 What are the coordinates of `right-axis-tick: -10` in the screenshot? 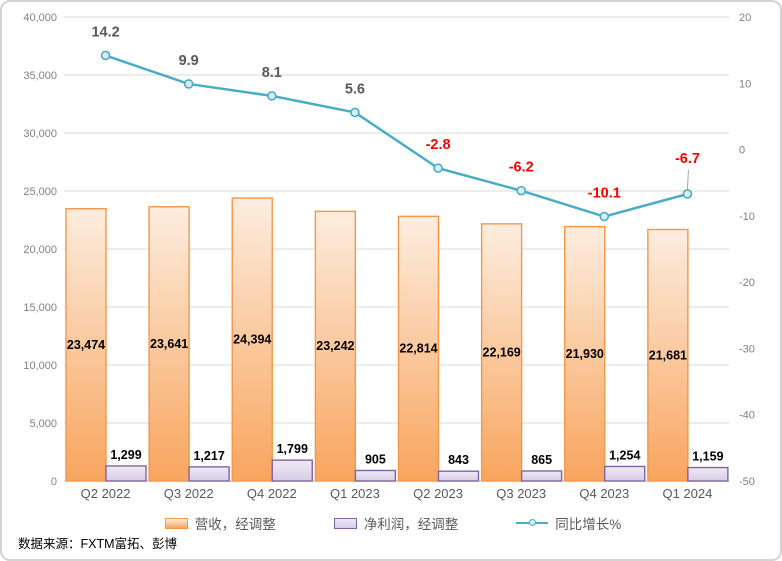 It's located at (747, 217).